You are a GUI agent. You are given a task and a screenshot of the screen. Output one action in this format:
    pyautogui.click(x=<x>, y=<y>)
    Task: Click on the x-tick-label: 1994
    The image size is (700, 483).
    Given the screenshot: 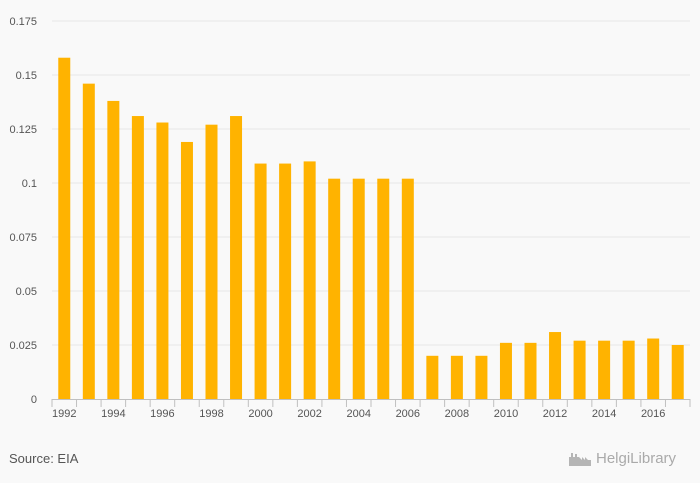 What is the action you would take?
    pyautogui.click(x=113, y=414)
    